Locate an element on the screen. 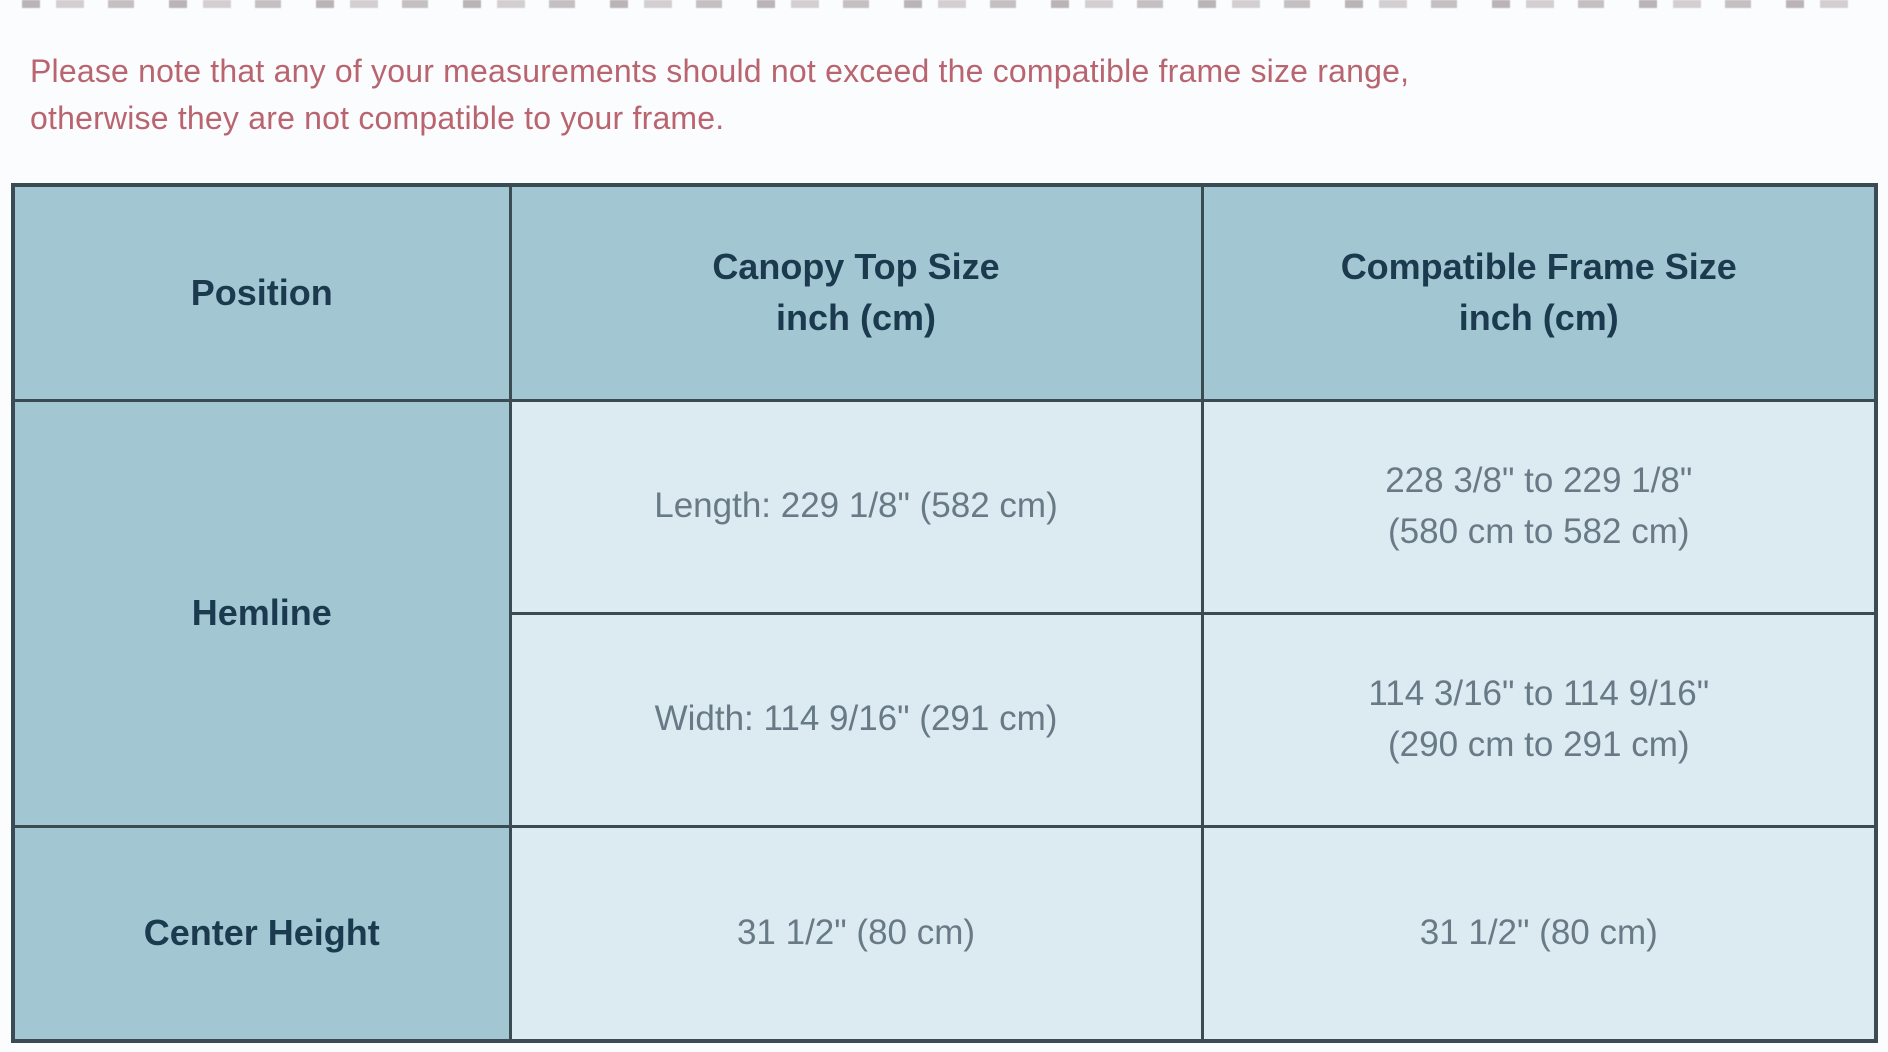  center-height-canopy-value: 31 1/2" (80 cm) is located at coordinates (856, 932).